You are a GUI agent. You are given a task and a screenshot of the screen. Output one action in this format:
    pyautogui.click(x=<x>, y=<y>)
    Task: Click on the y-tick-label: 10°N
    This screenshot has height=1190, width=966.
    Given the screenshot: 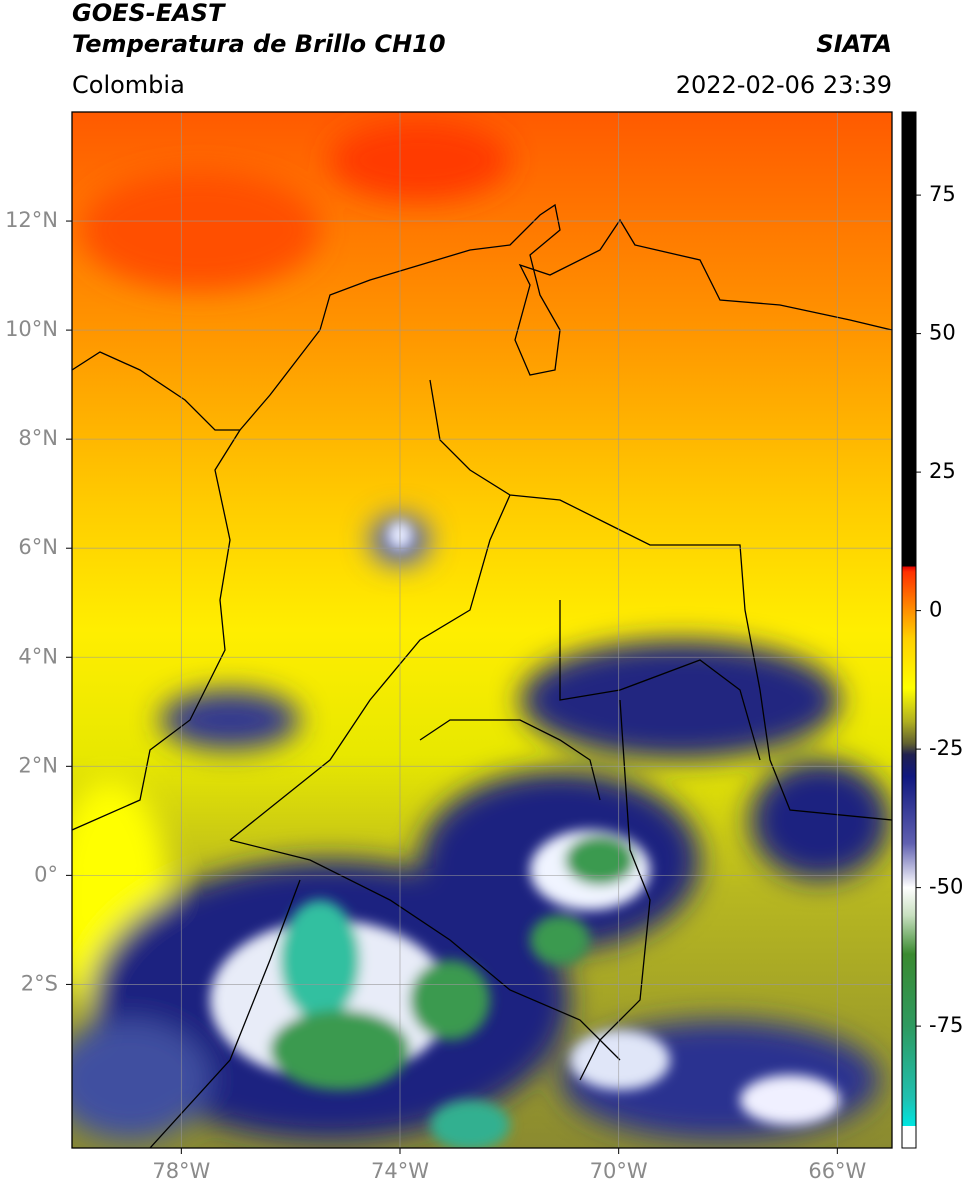 What is the action you would take?
    pyautogui.click(x=31, y=329)
    